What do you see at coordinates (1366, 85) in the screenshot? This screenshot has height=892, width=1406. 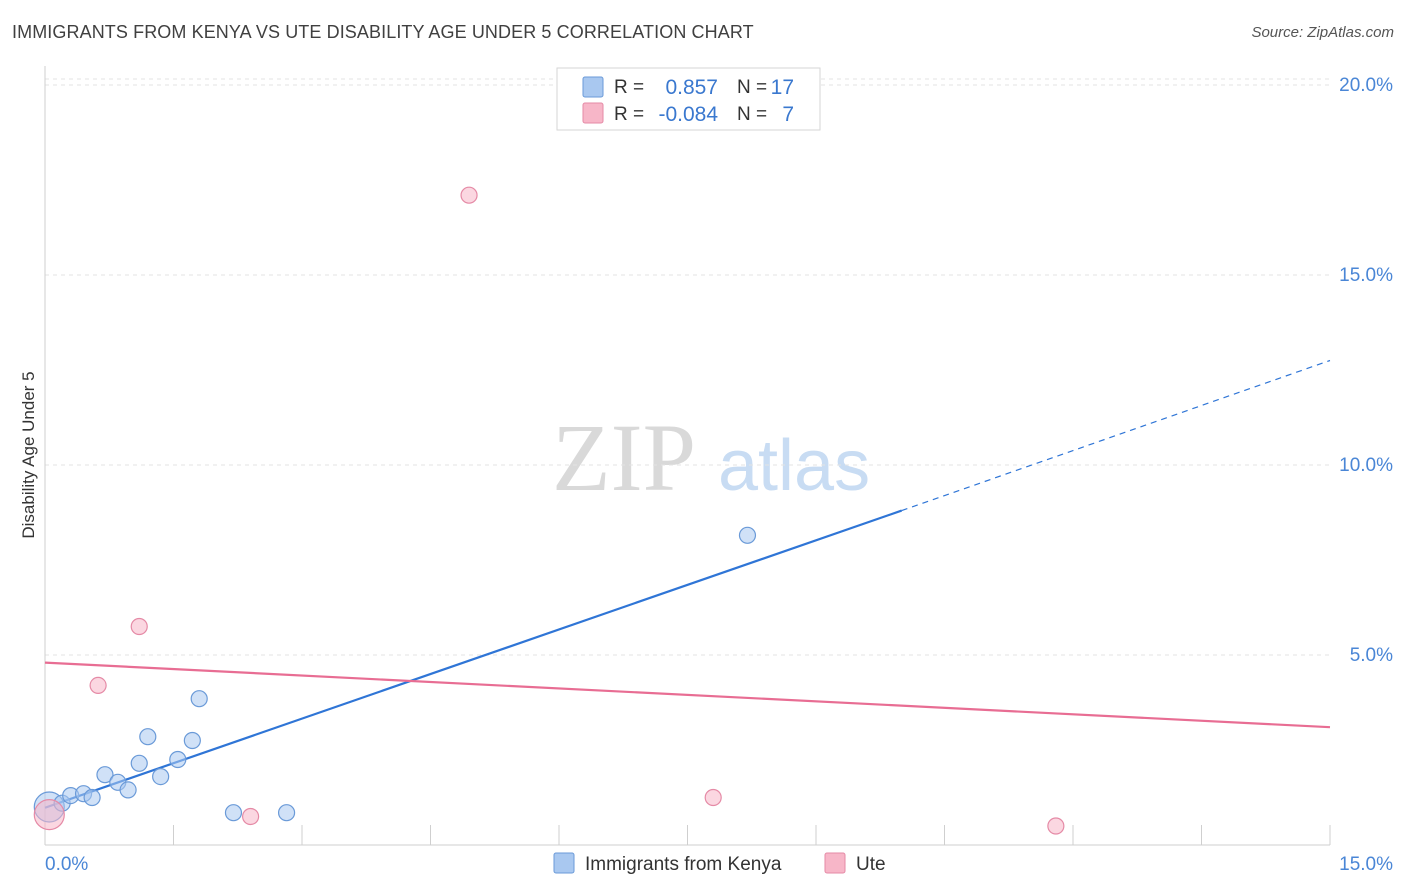 I see `y-tick-label-3: 20.0%` at bounding box center [1366, 85].